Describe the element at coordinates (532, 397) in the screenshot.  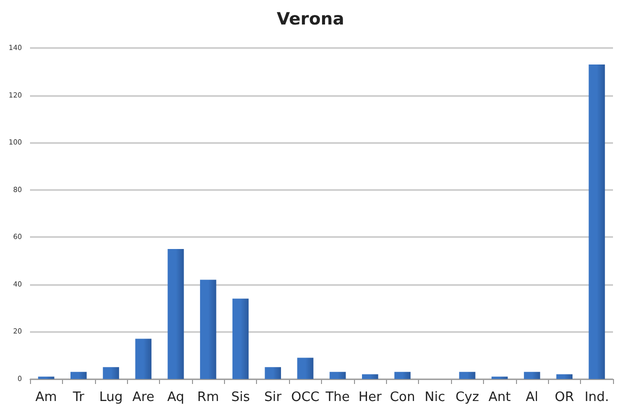
I see `x-tick-label: Al` at that location.